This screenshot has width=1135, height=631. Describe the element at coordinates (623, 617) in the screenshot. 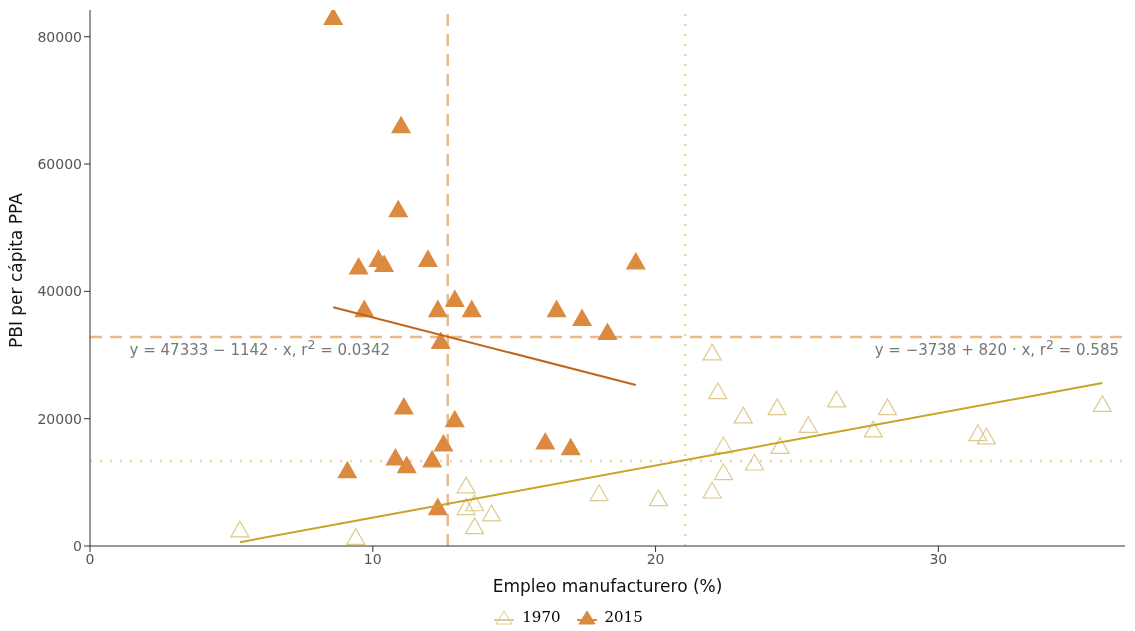

I see `legend-label: 2015` at that location.